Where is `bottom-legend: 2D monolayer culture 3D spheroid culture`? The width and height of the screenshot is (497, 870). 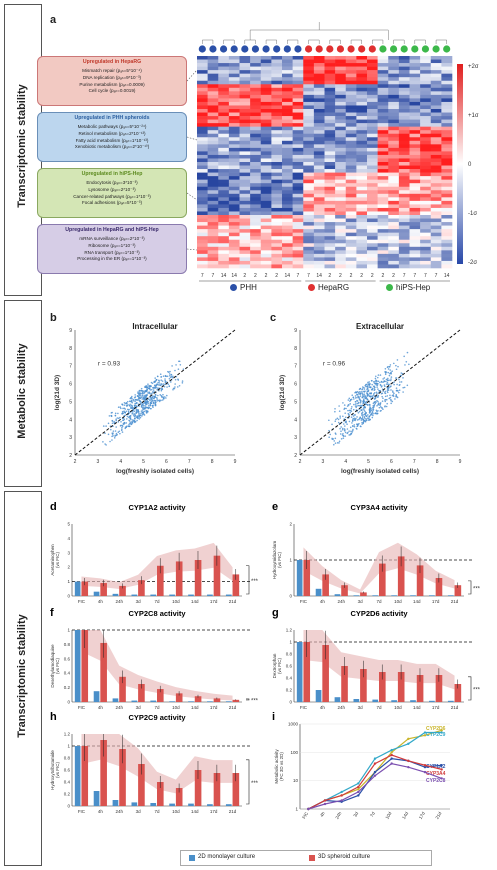 bottom-legend: 2D monolayer culture 3D spheroid culture is located at coordinates (306, 858).